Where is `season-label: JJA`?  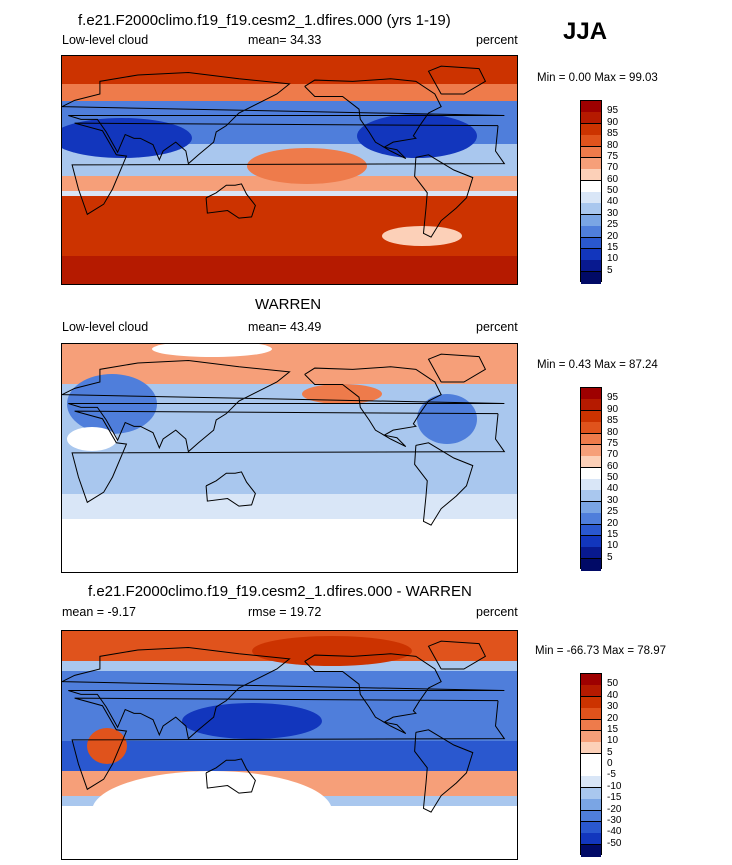 season-label: JJA is located at coordinates (585, 31).